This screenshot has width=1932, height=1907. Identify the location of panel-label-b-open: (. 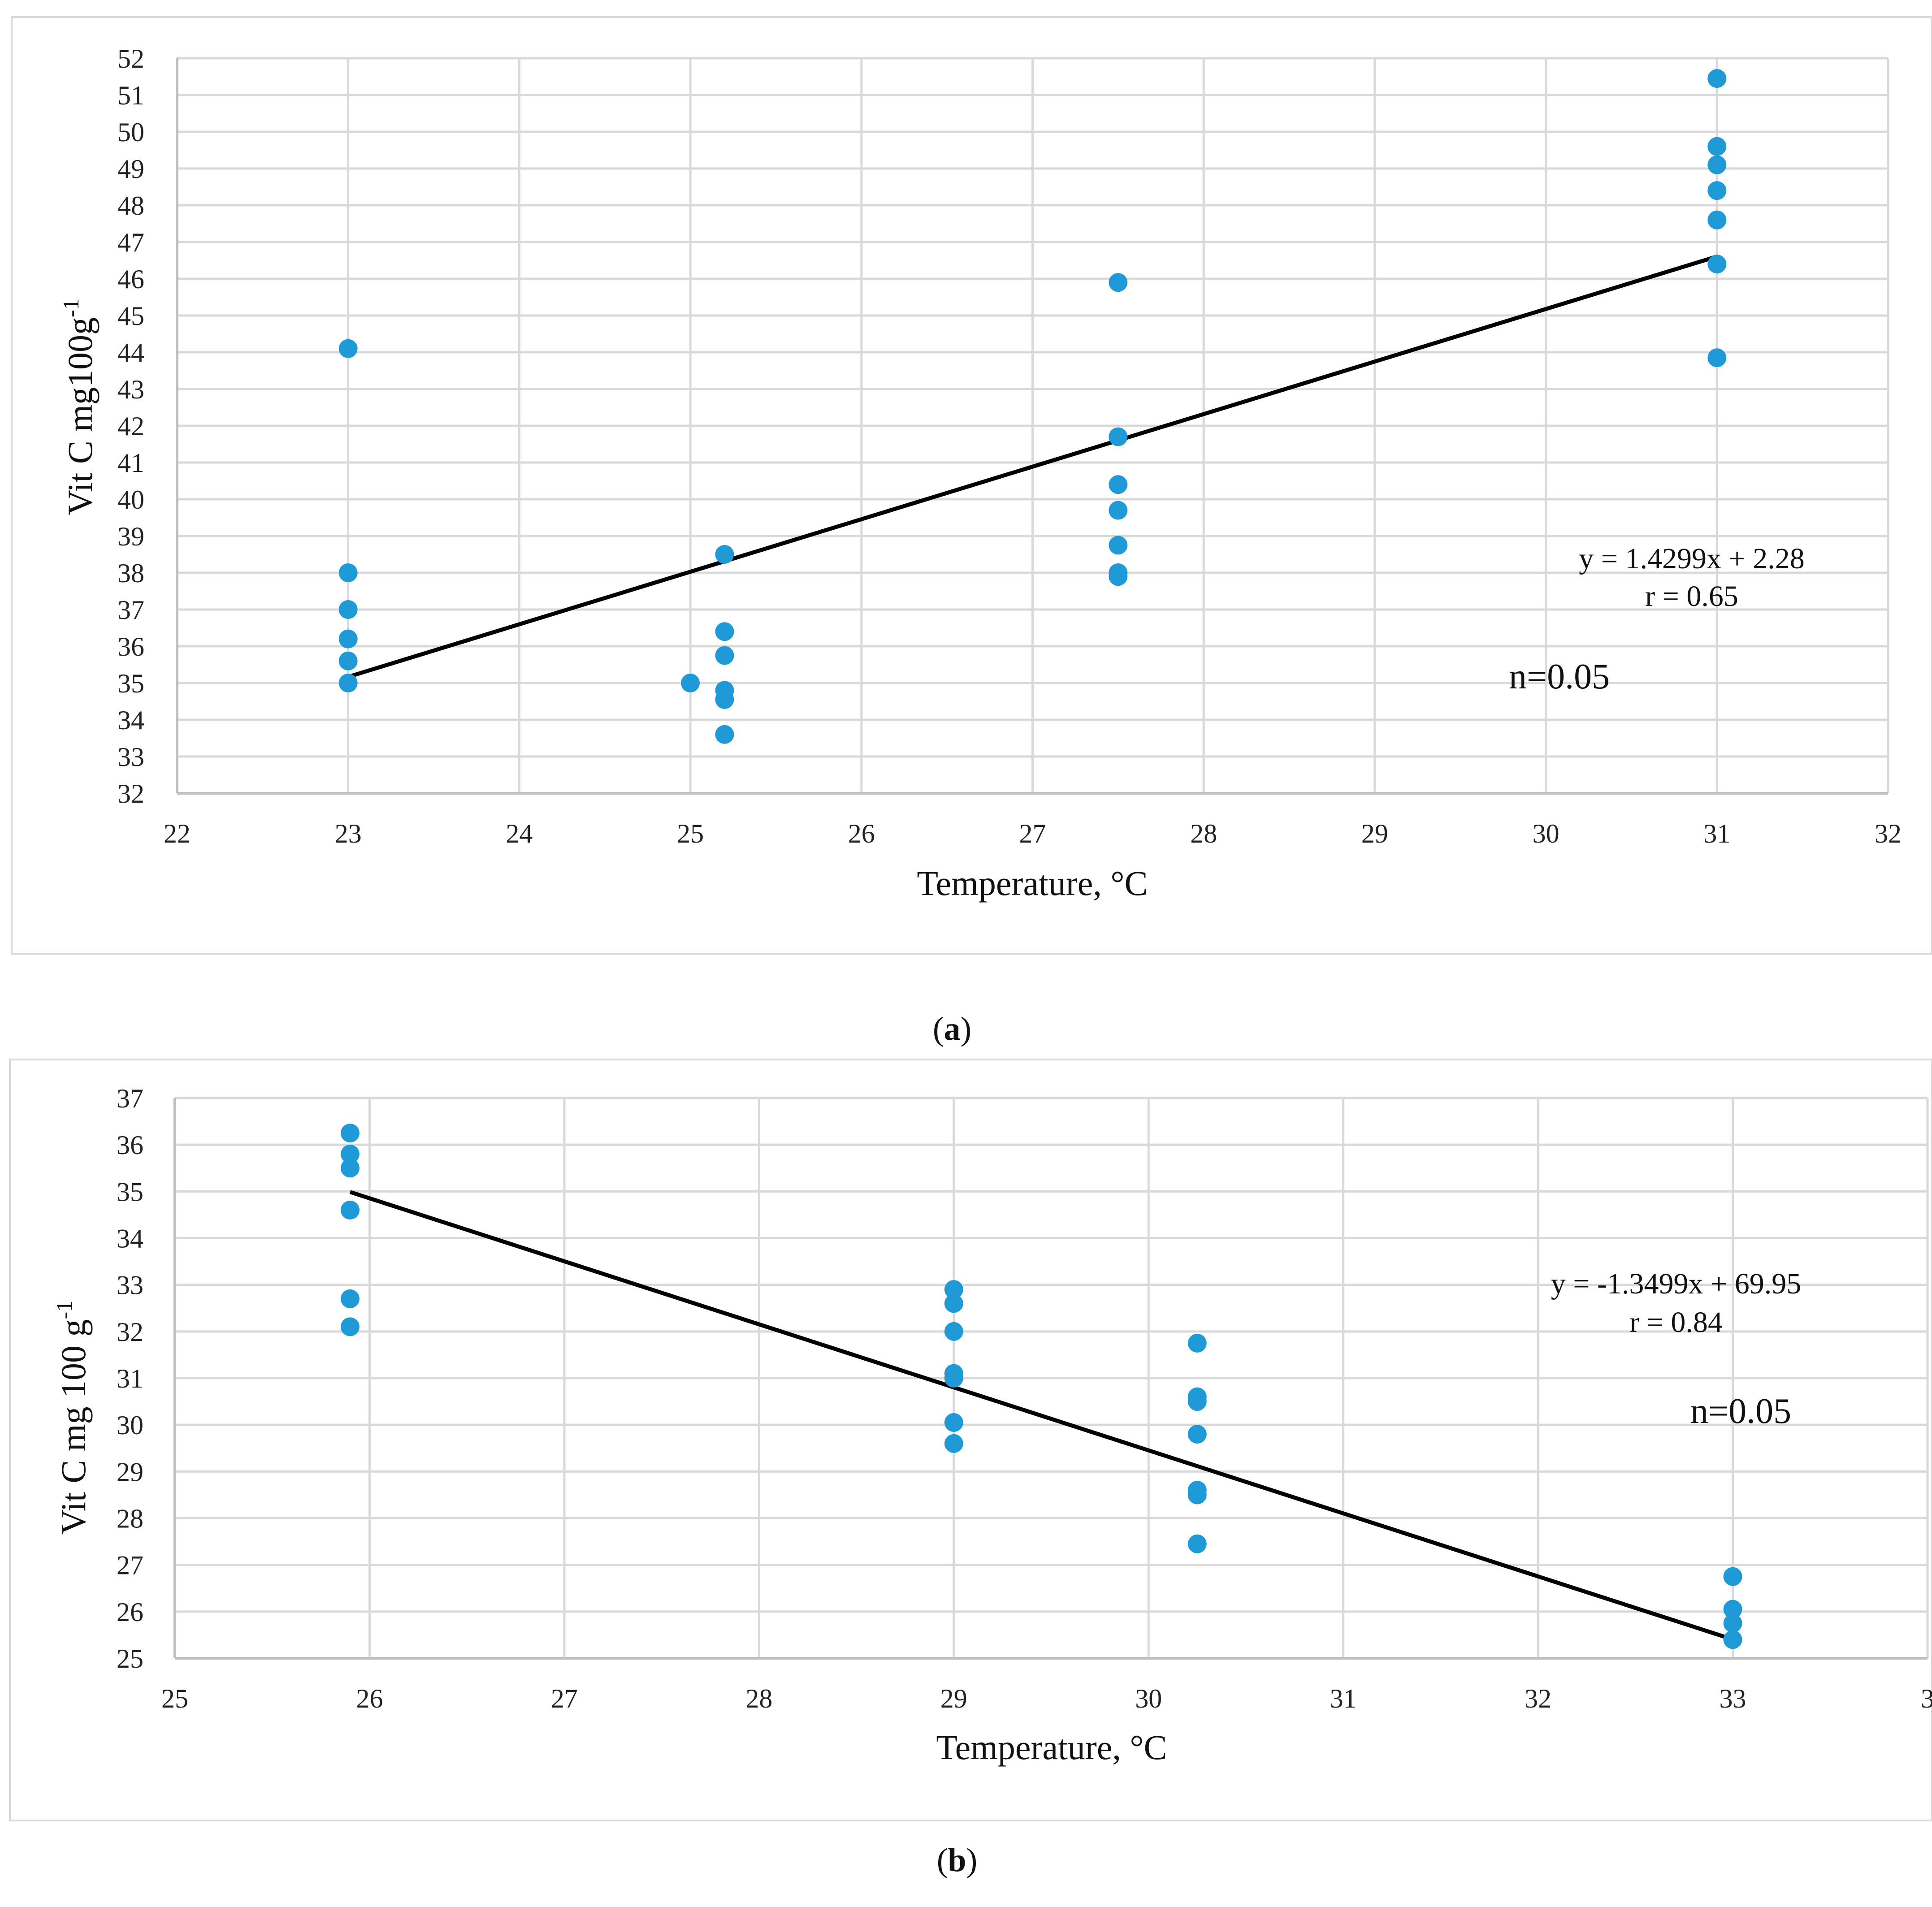
(942, 1860).